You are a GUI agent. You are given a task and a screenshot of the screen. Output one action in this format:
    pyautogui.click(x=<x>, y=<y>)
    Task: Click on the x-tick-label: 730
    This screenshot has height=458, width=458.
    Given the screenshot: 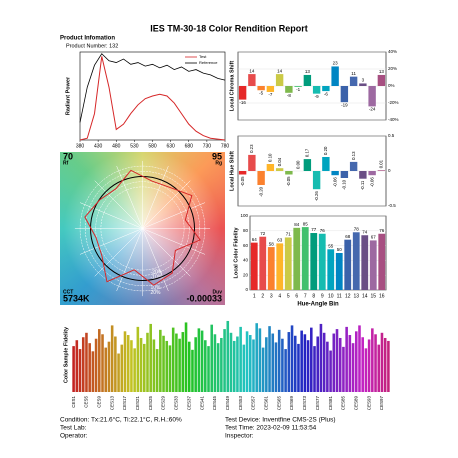 What is the action you would take?
    pyautogui.click(x=207, y=146)
    